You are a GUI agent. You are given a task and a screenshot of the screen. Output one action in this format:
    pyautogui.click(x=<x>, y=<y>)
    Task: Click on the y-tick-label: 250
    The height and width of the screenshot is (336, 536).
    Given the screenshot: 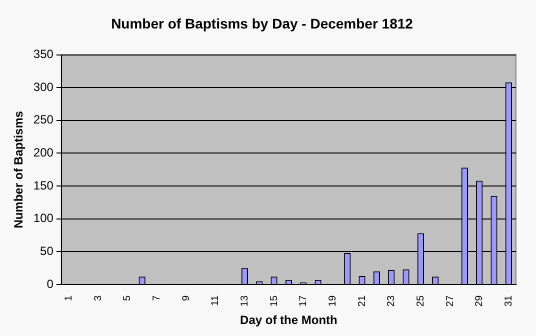 What is the action you would take?
    pyautogui.click(x=43, y=119)
    